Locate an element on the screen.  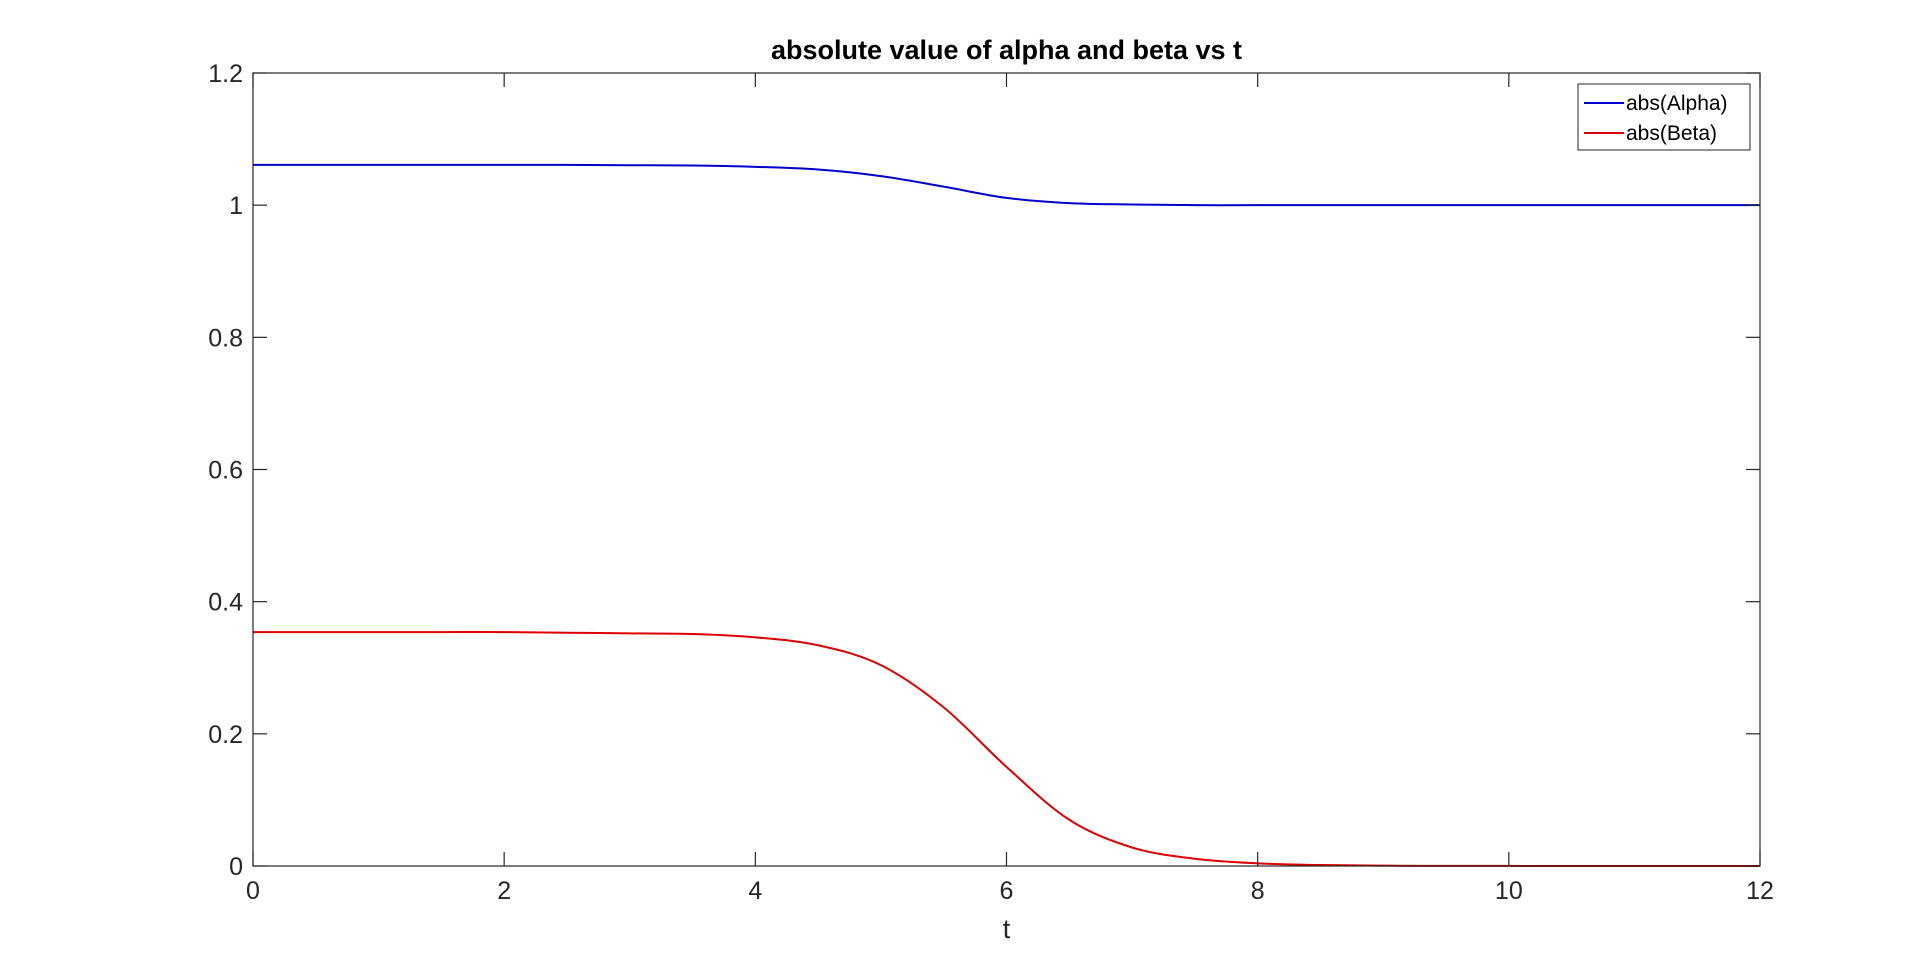
x-tick-label: 2 is located at coordinates (504, 891).